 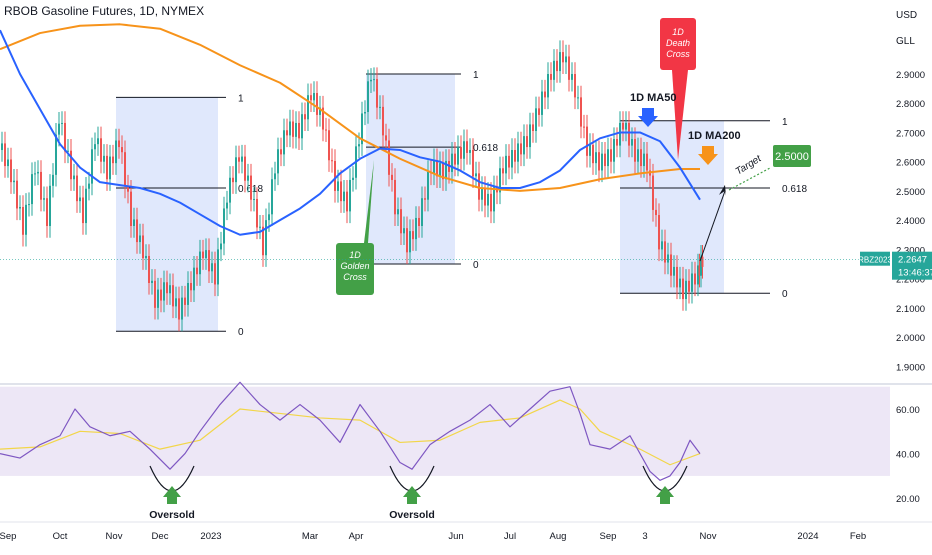 What do you see at coordinates (905, 41) in the screenshot?
I see `unit-button: GLL` at bounding box center [905, 41].